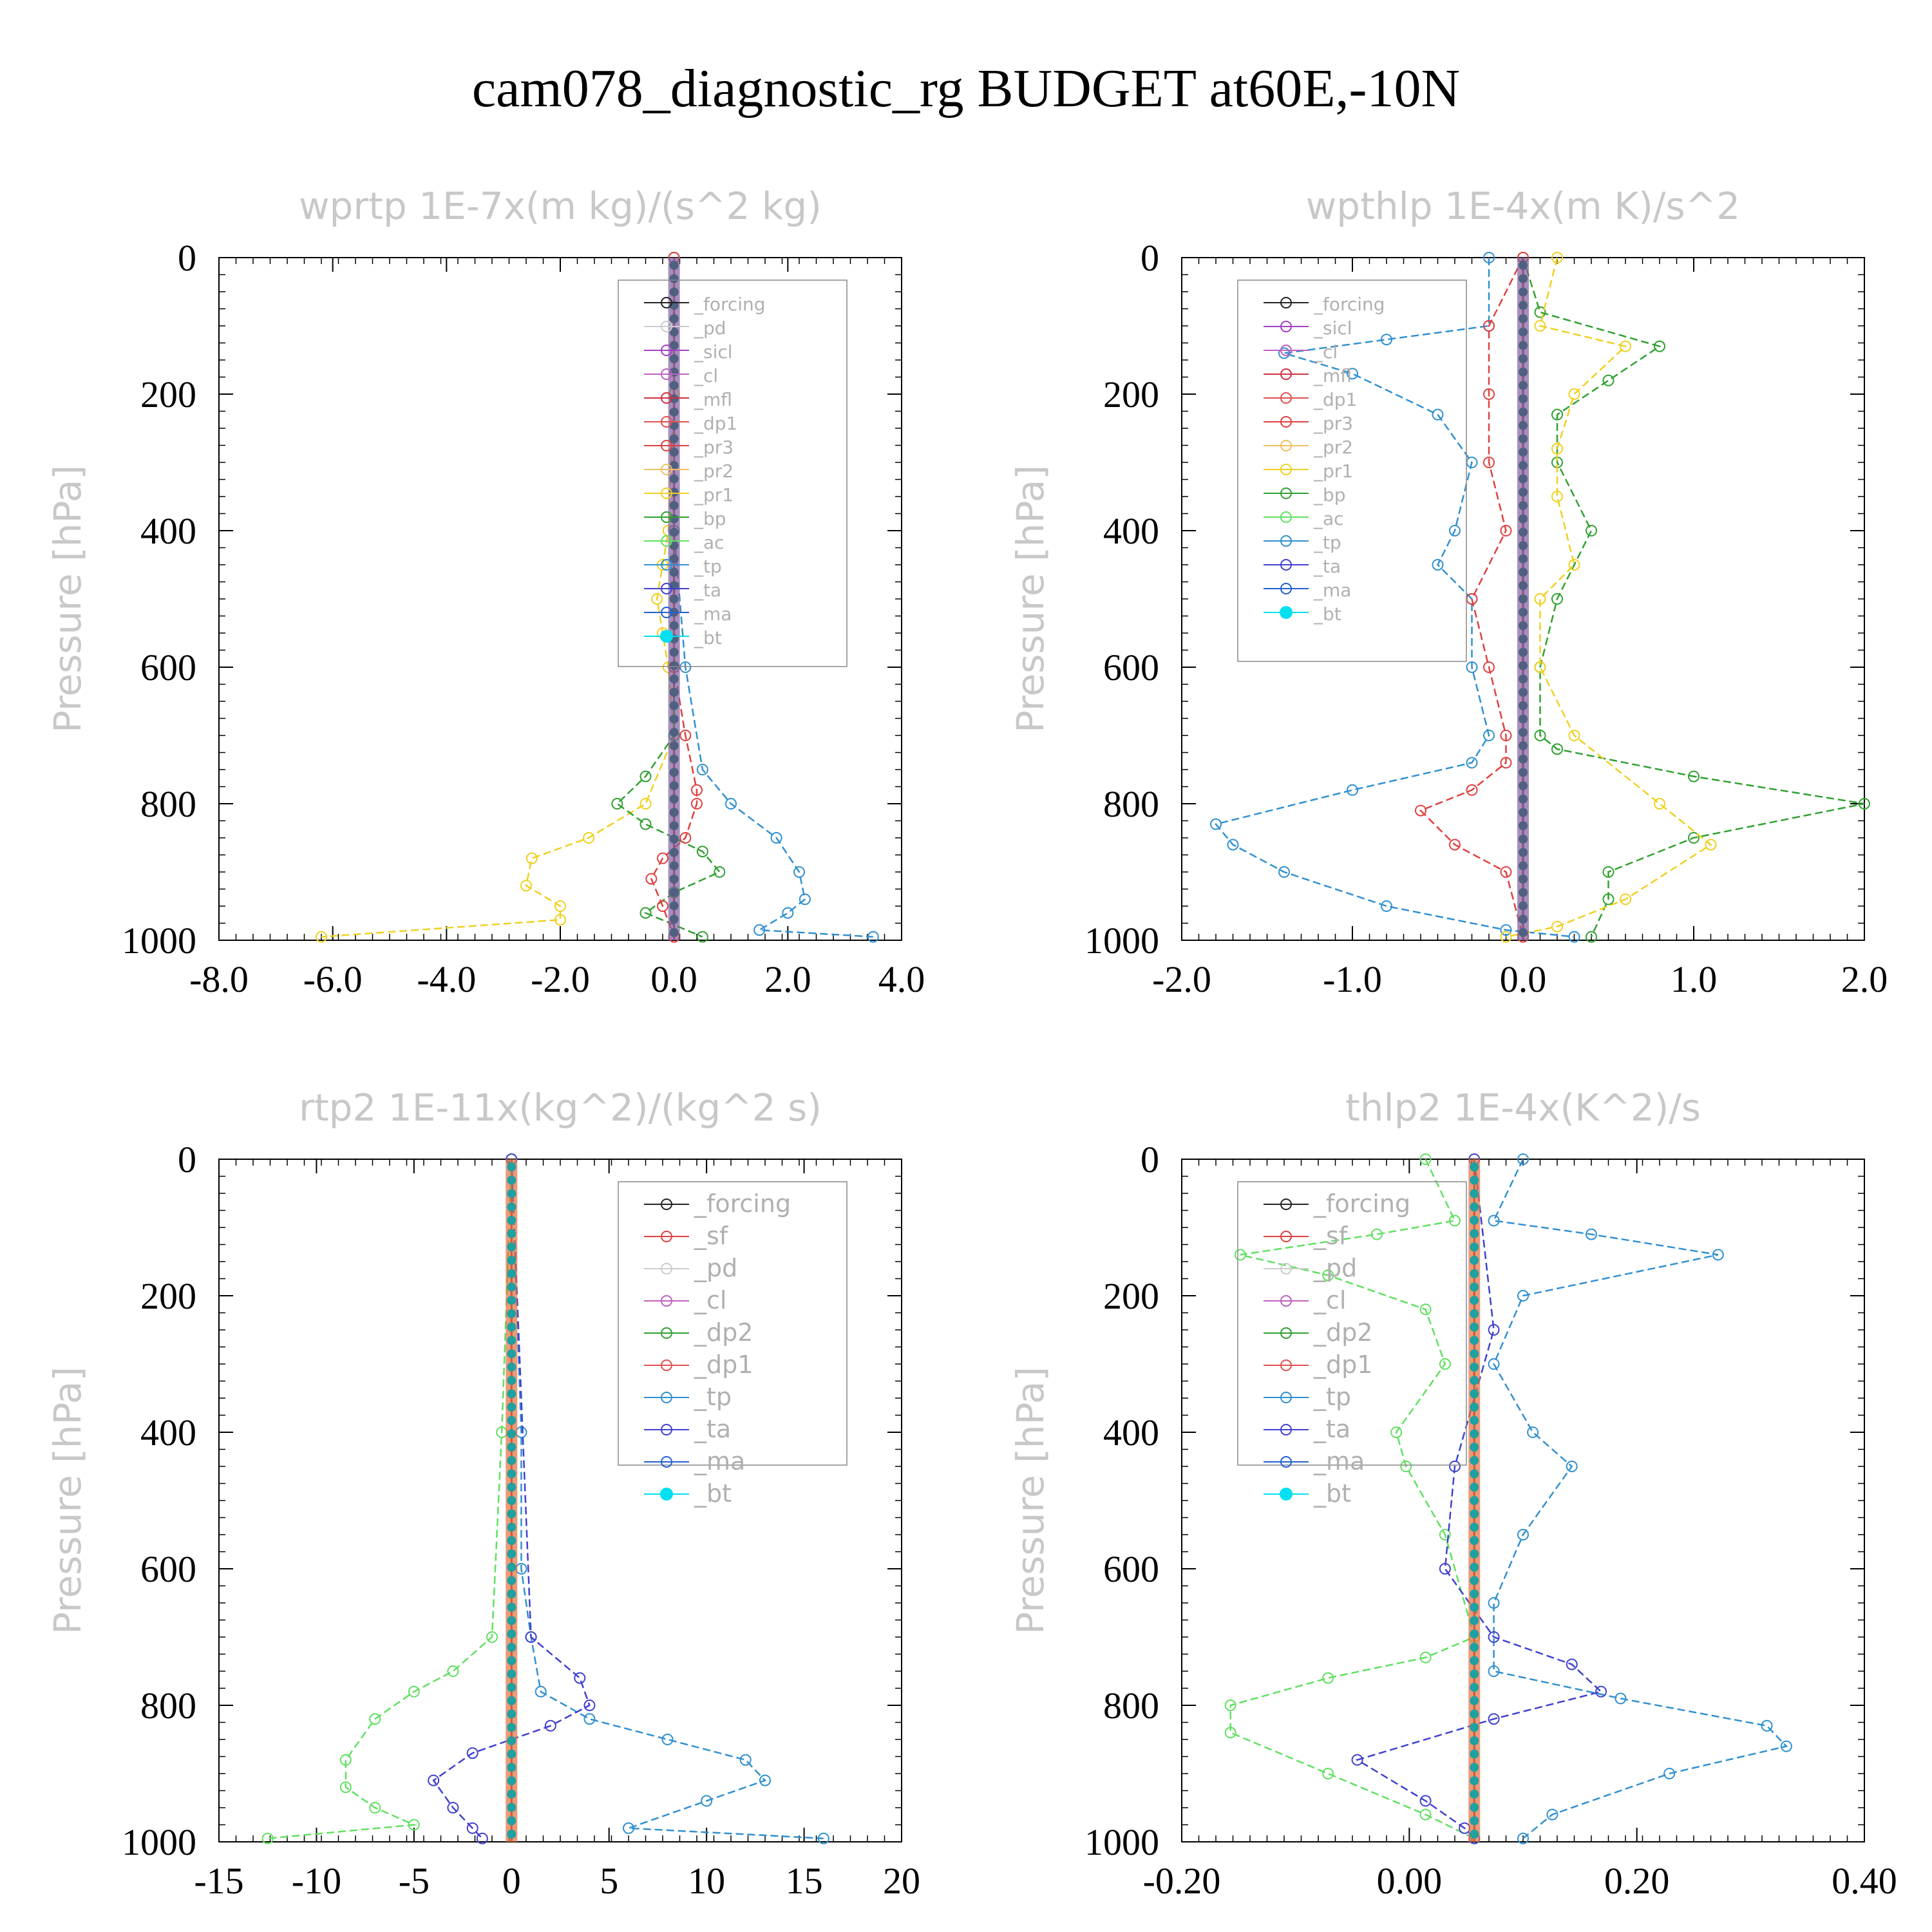 This screenshot has width=1932, height=1932. What do you see at coordinates (68, 1500) in the screenshot?
I see `y-axis-label: Pressure [hPa]` at bounding box center [68, 1500].